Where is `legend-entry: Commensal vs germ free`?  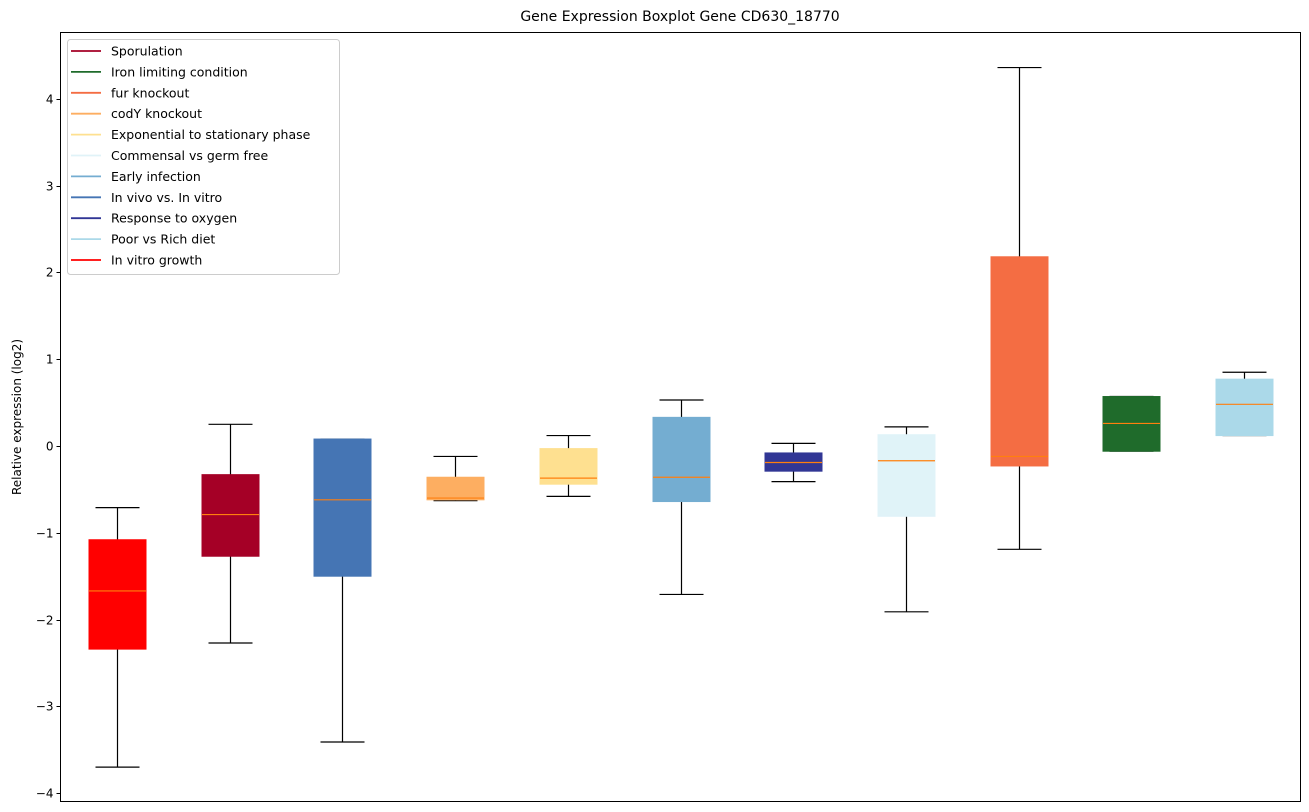
legend-entry: Commensal vs germ free is located at coordinates (169, 155).